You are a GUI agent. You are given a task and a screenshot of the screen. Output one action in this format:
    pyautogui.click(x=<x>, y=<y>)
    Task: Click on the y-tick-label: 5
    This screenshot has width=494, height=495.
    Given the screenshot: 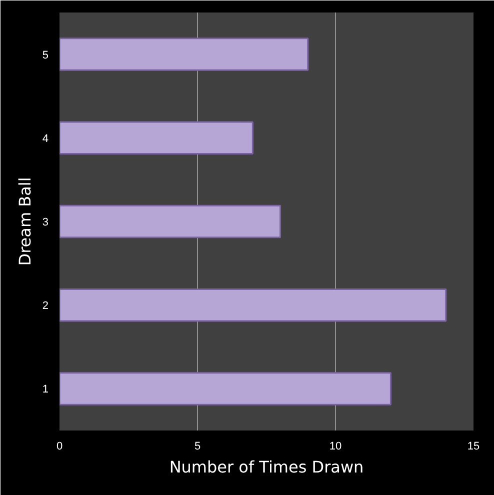 What is the action you would take?
    pyautogui.click(x=45, y=55)
    